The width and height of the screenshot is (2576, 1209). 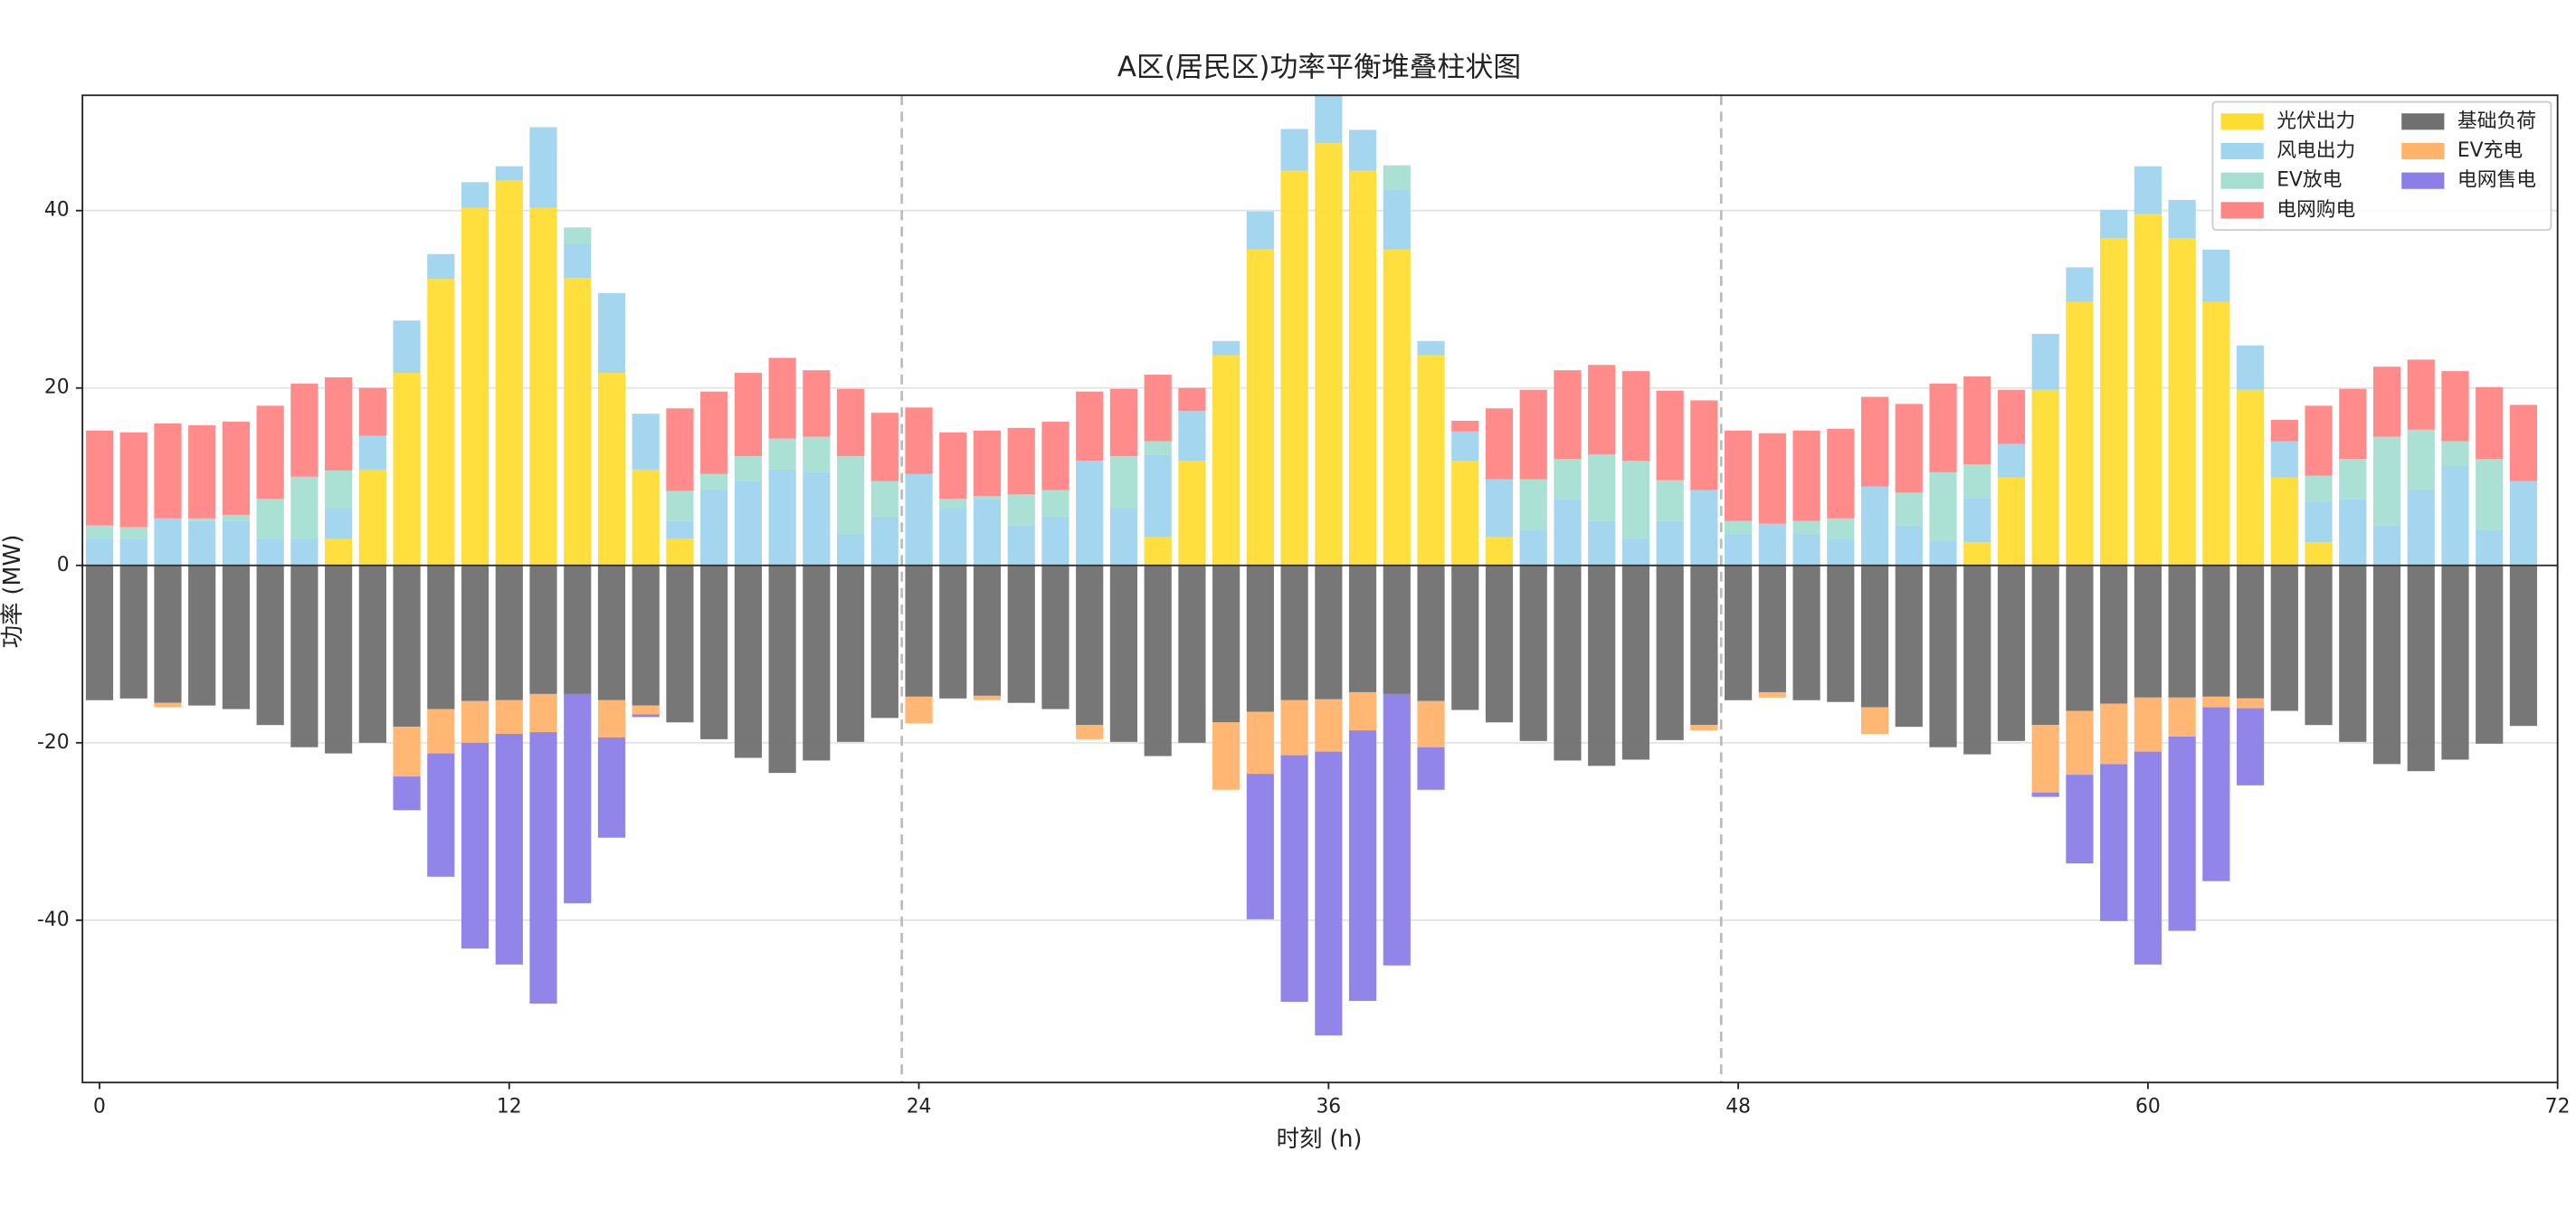 What do you see at coordinates (2423, 151) in the screenshot?
I see `legend-swatch` at bounding box center [2423, 151].